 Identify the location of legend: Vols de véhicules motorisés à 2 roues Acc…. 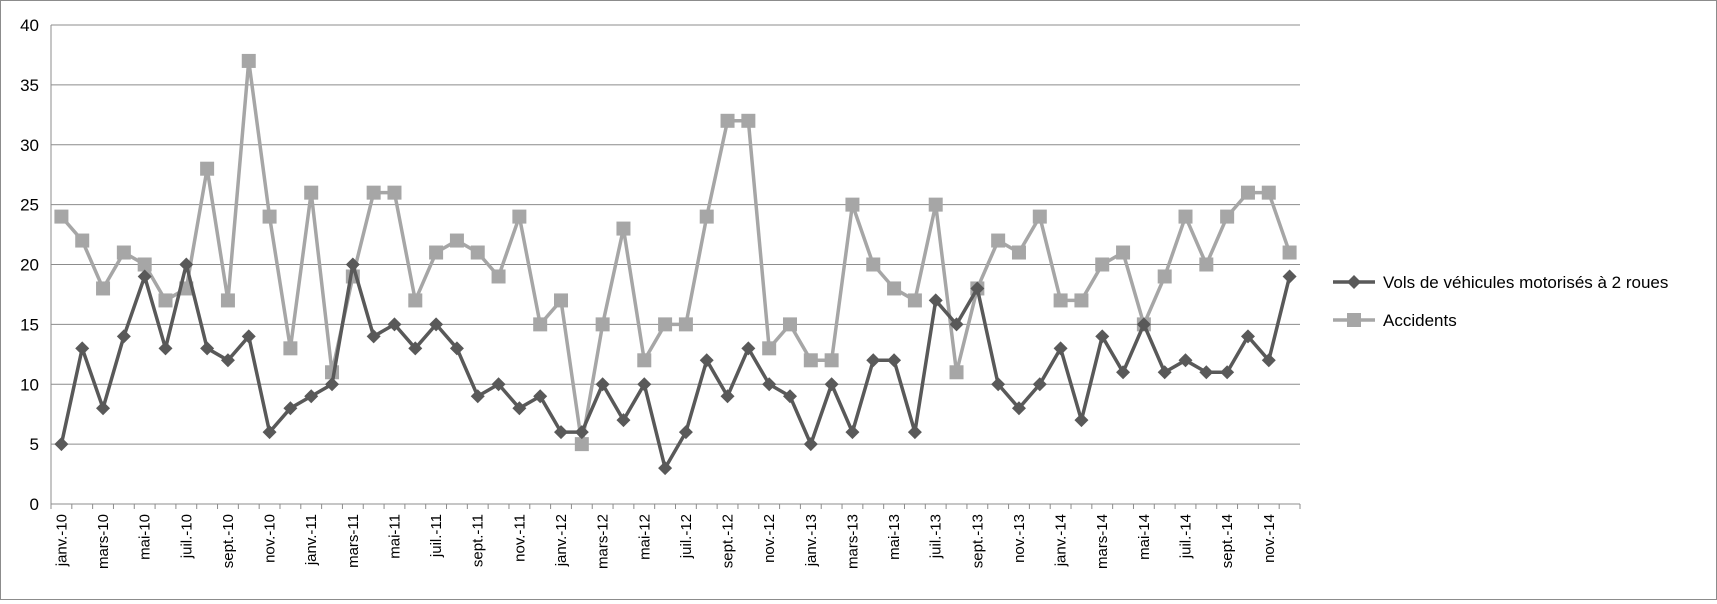
(1500, 301).